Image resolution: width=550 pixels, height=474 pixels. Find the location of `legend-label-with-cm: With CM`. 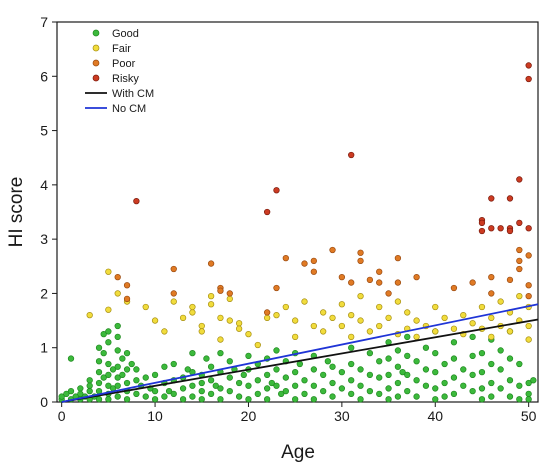

legend-label-with-cm: With CM is located at coordinates (133, 94).